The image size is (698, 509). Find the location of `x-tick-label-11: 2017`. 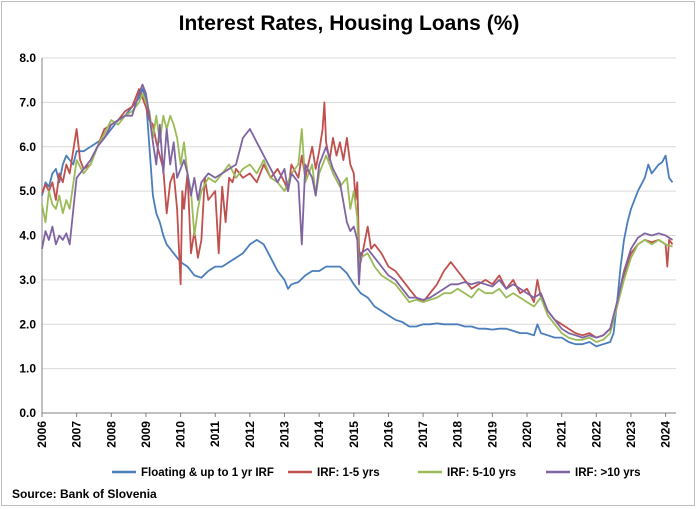

x-tick-label-11: 2017 is located at coordinates (423, 434).